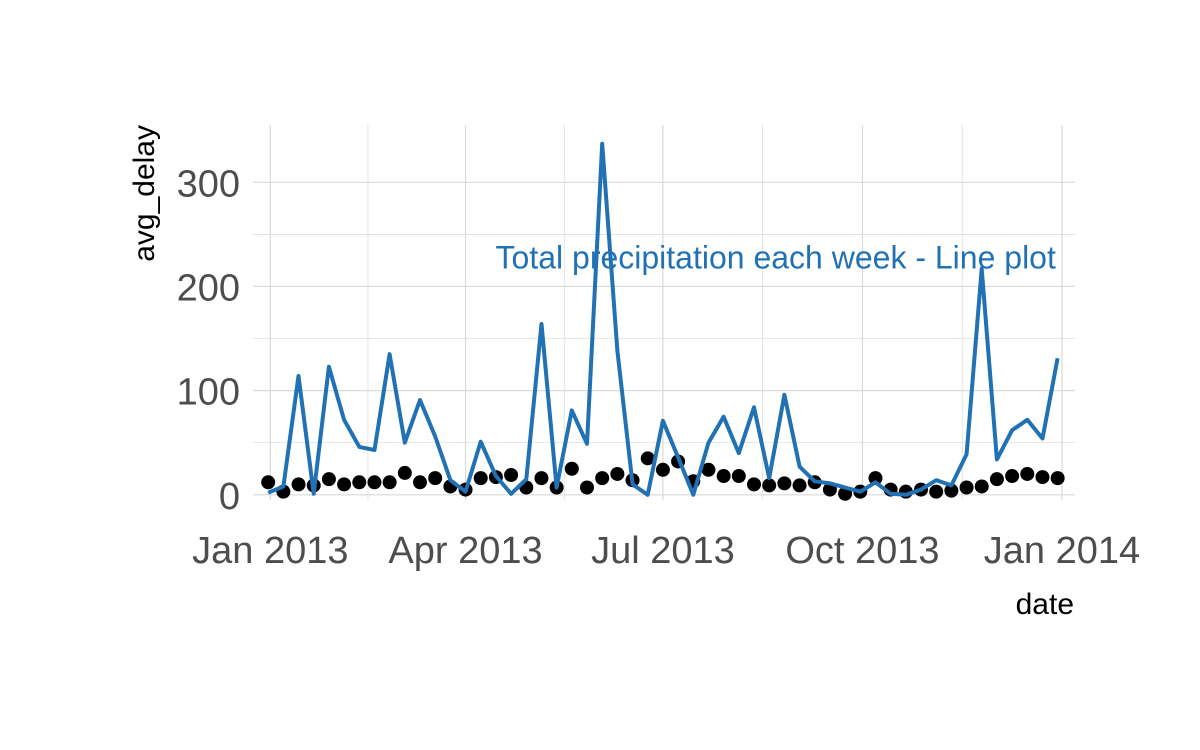 The image size is (1200, 750). Describe the element at coordinates (1062, 551) in the screenshot. I see `x-tick-label: Jan 2014` at that location.